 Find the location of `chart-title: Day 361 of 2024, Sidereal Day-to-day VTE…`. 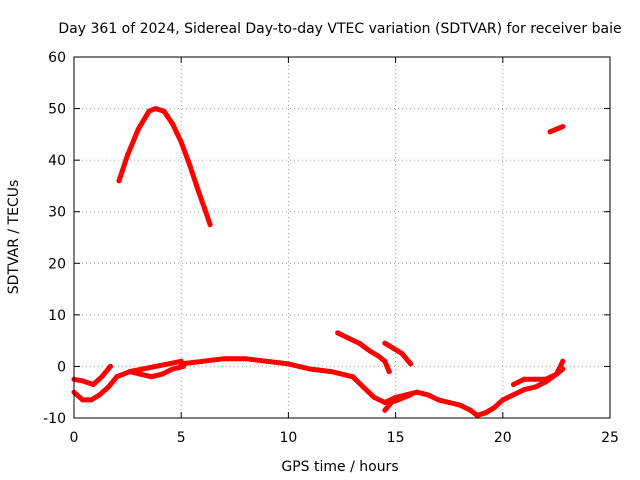

chart-title: Day 361 of 2024, Sidereal Day-to-day VTE… is located at coordinates (339, 29).